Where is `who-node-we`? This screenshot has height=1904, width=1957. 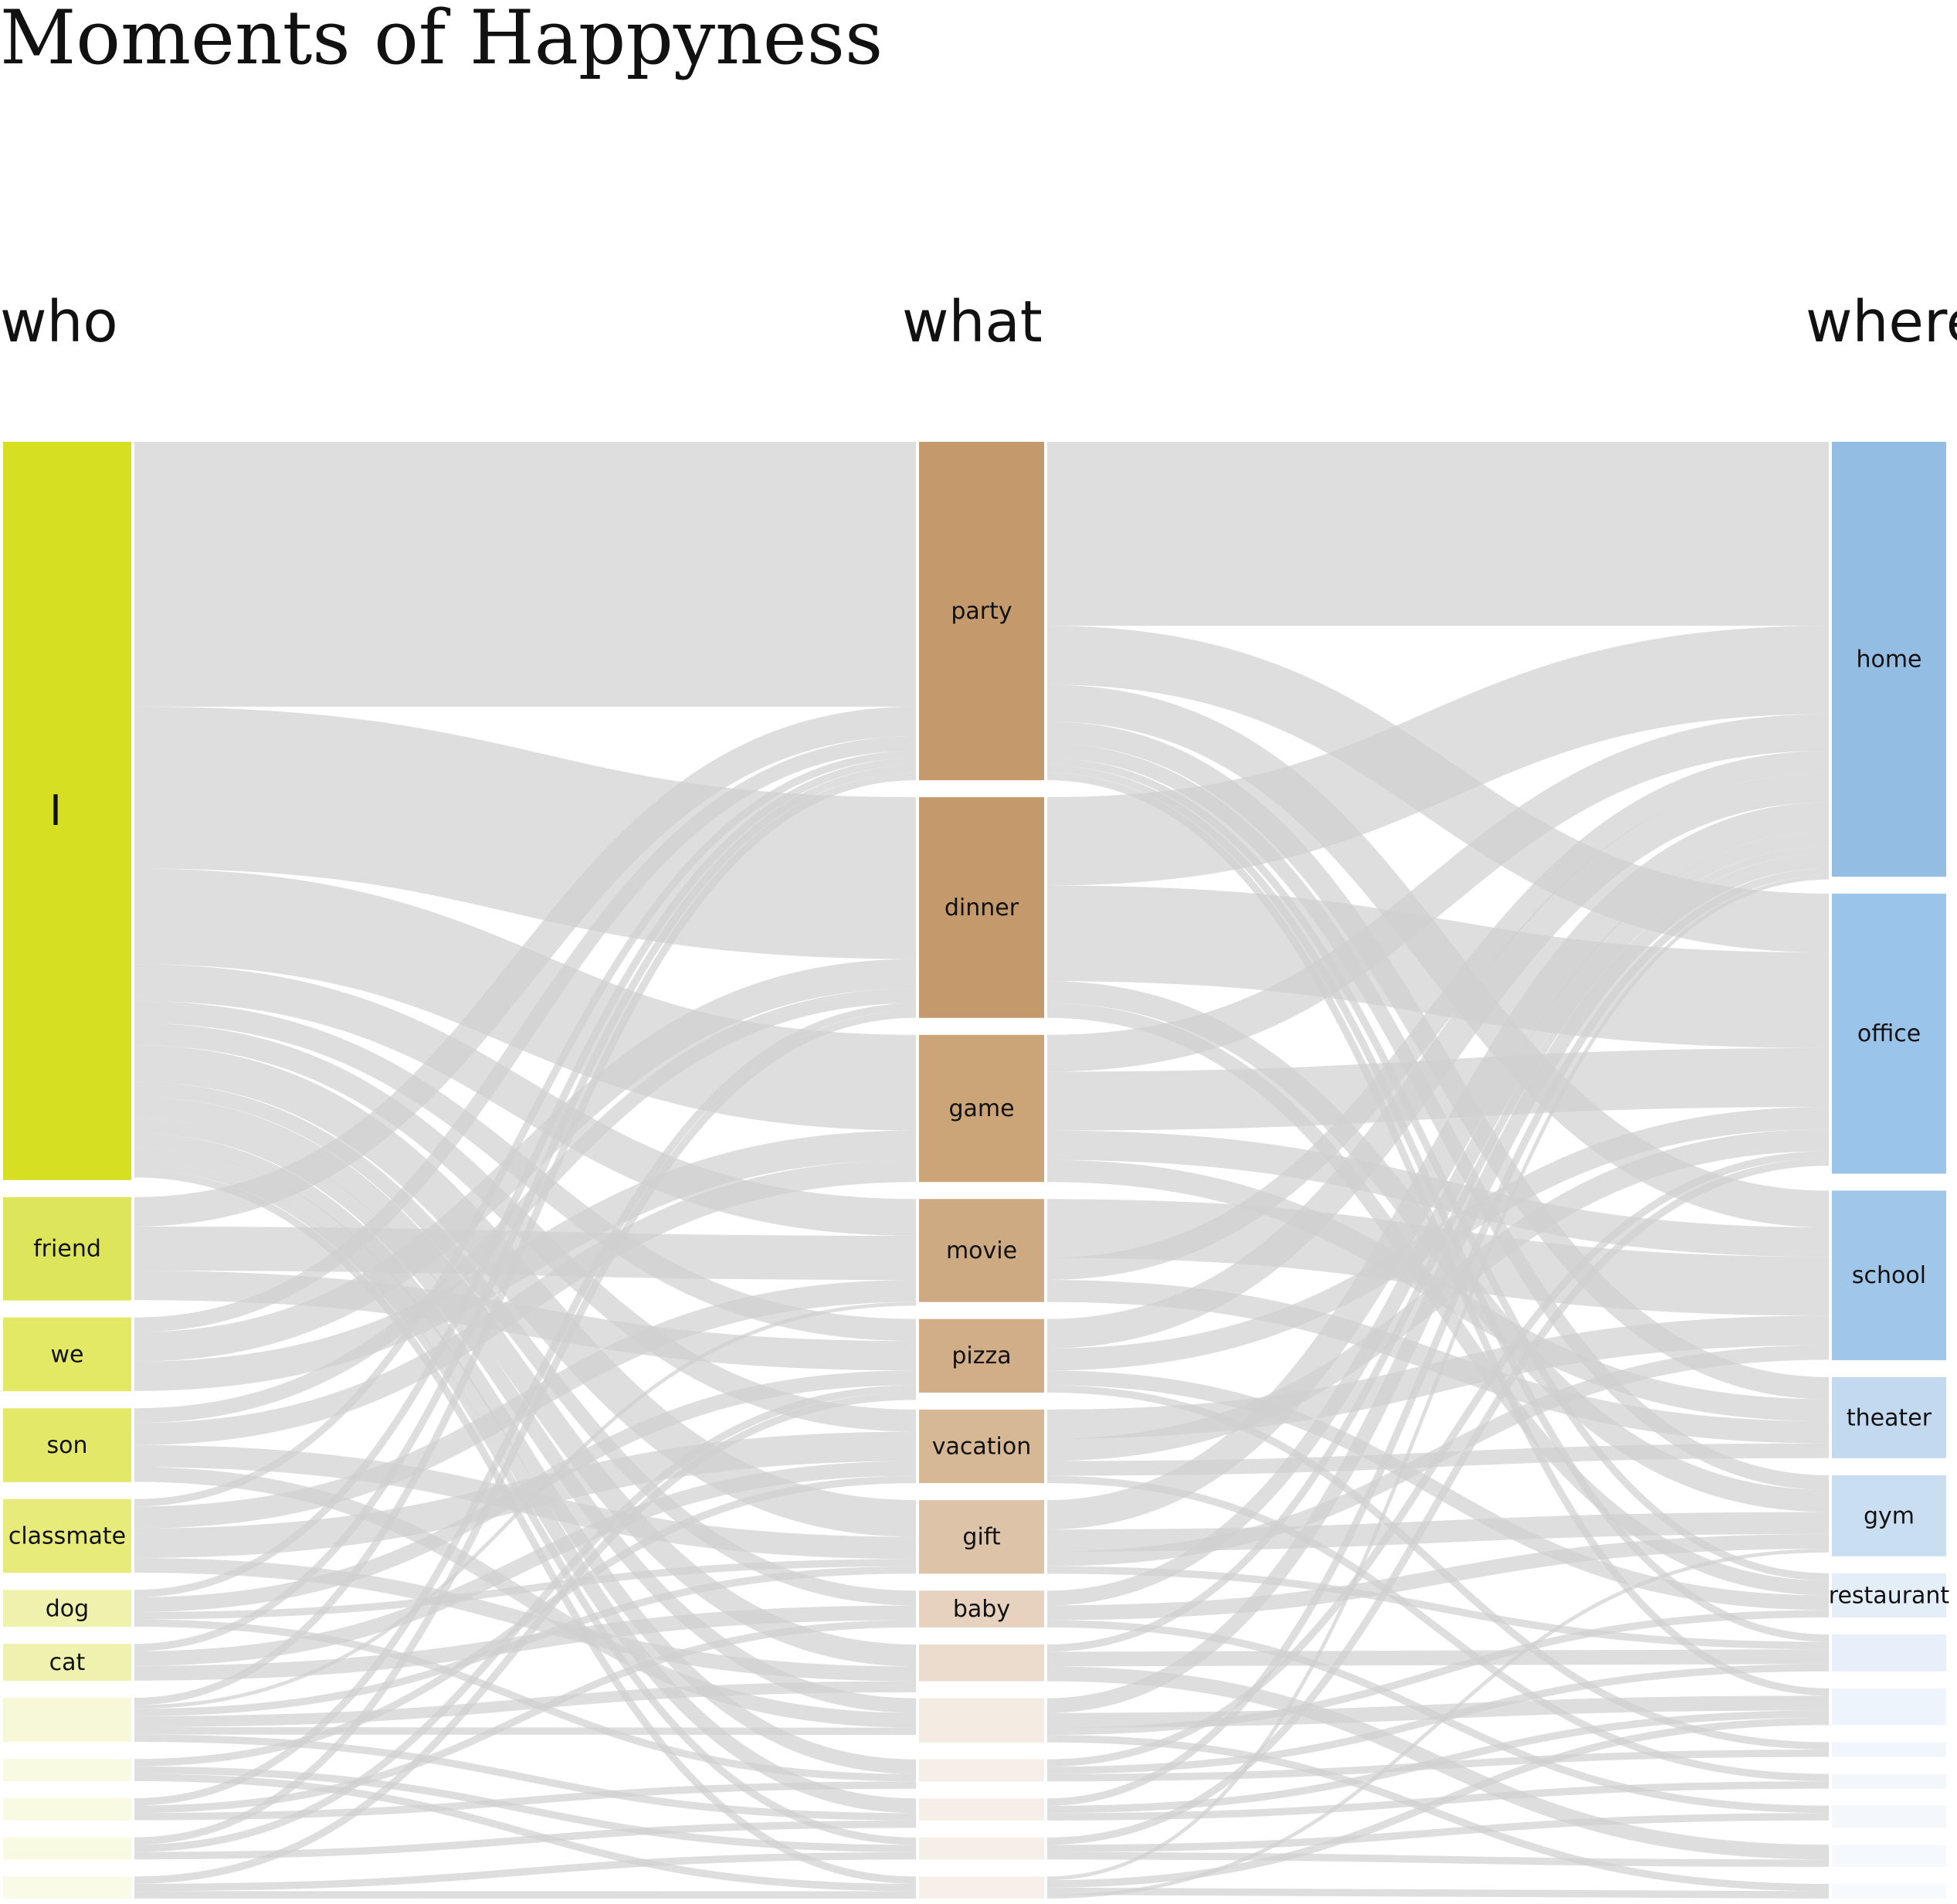
who-node-we is located at coordinates (67, 1354).